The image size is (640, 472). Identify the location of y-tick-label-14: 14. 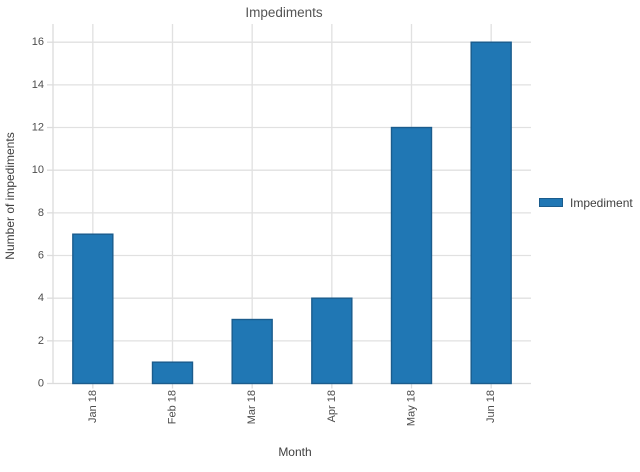
(38, 85).